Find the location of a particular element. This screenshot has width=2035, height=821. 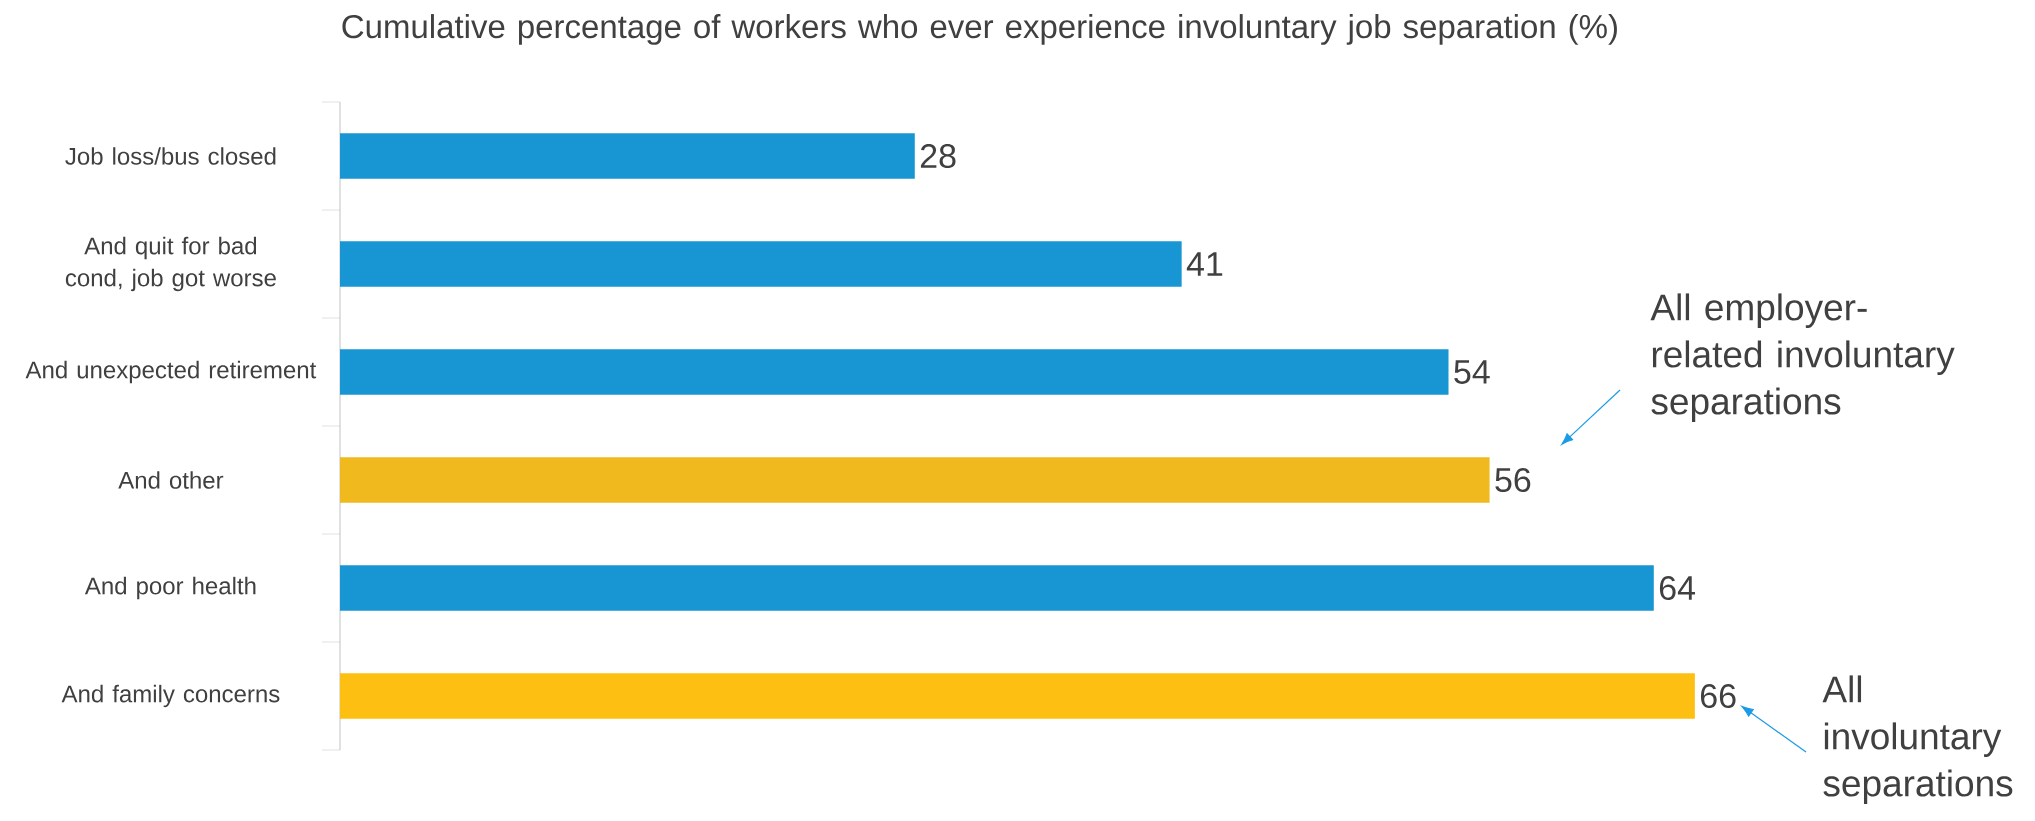

data-label: 54 is located at coordinates (1472, 372).